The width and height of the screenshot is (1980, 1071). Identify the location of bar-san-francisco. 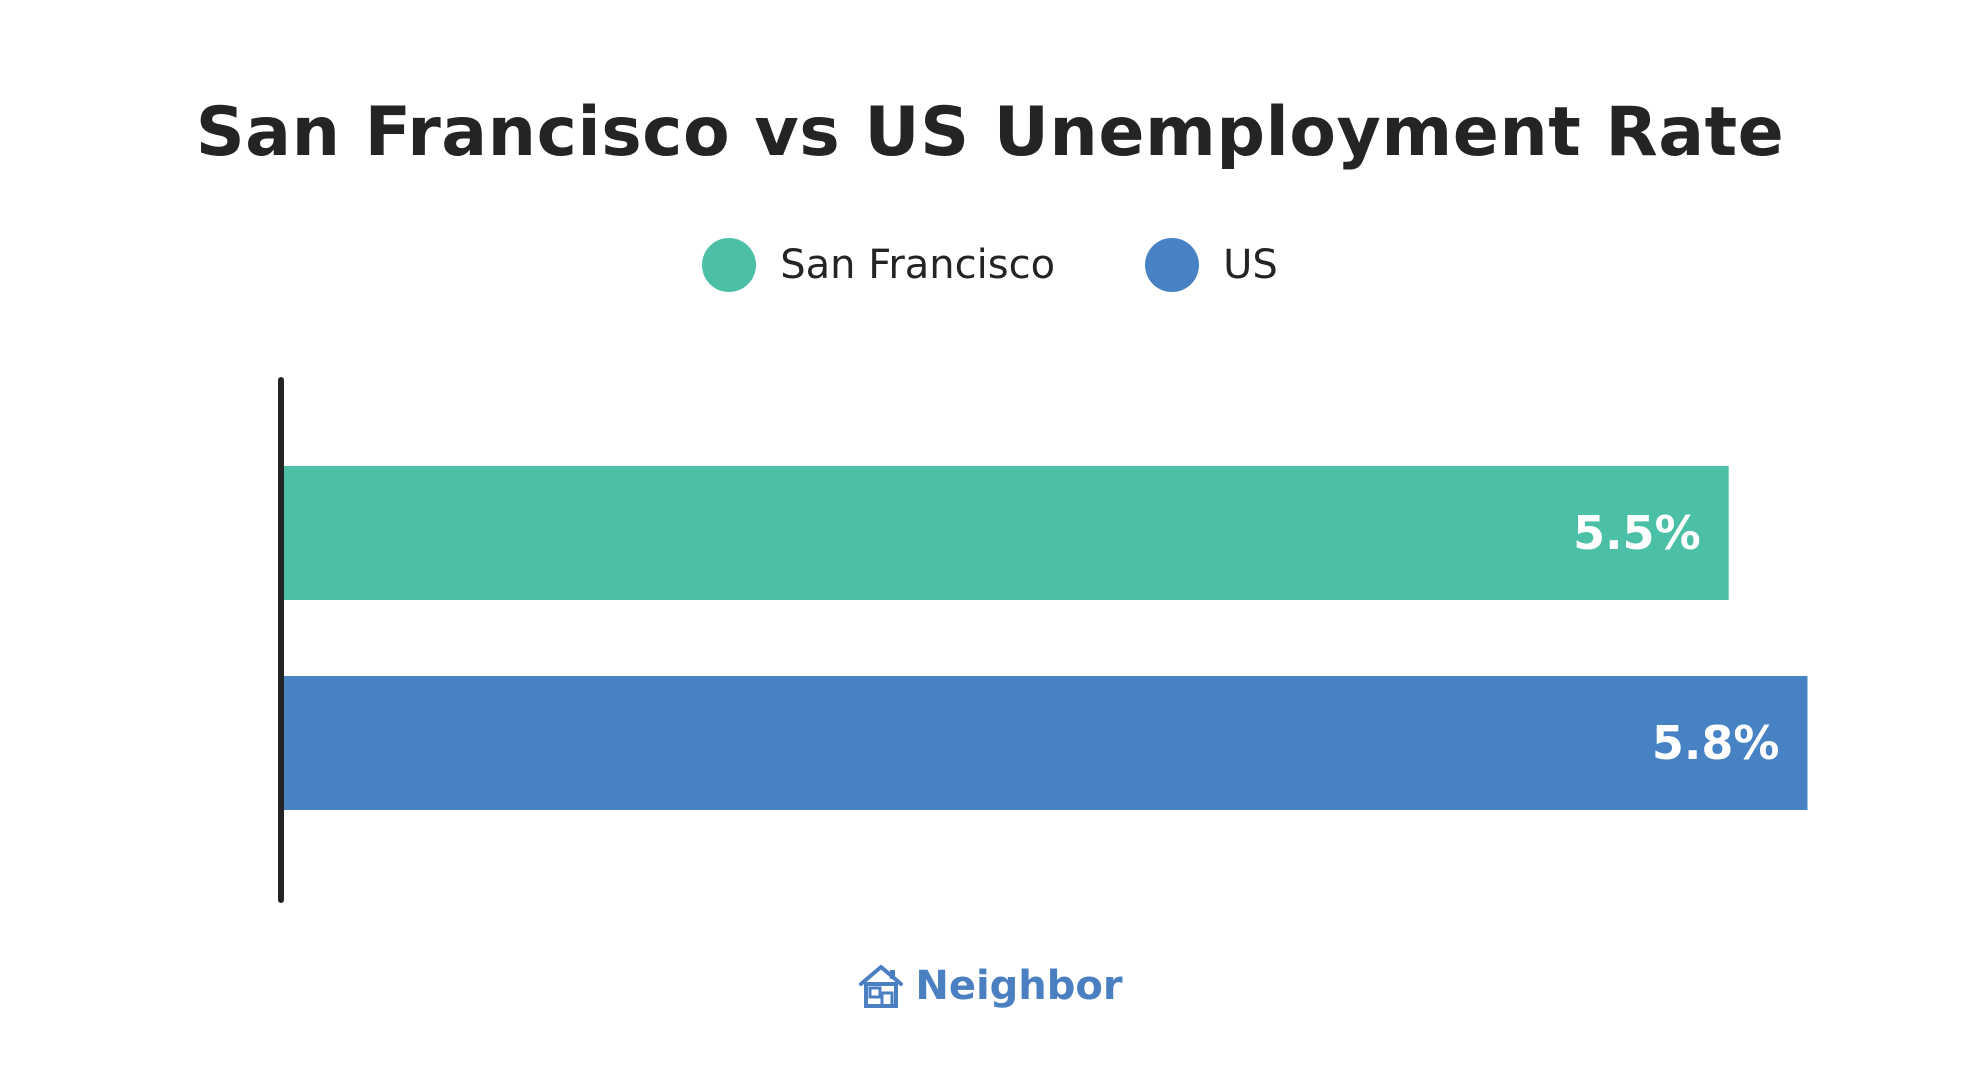
(1006, 533).